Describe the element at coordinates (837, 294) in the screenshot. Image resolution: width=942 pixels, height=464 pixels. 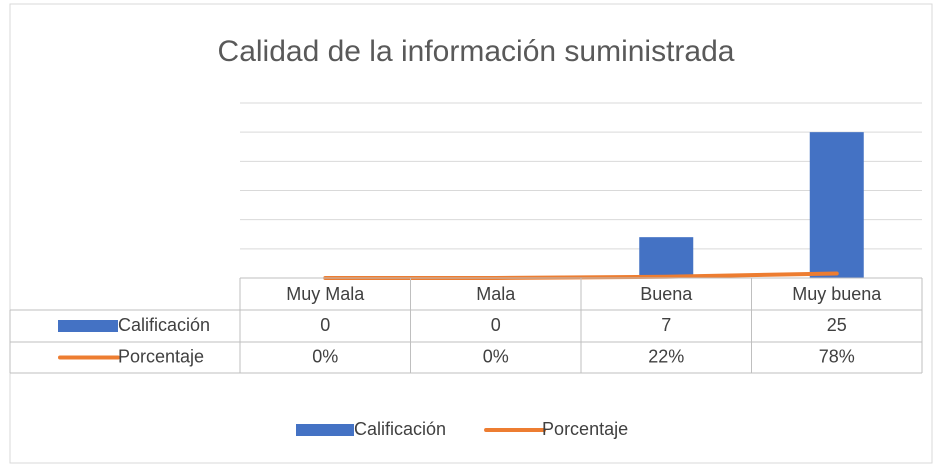
I see `category-label: Muy buena` at that location.